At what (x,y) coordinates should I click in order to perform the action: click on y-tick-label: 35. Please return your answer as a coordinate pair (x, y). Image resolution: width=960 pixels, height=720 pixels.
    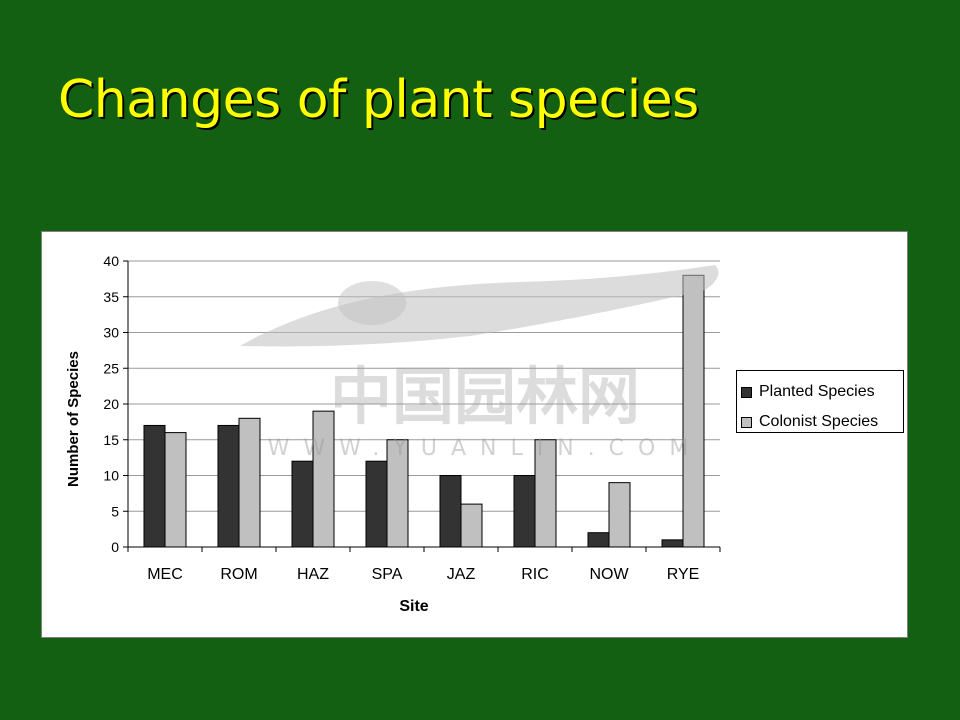
    Looking at the image, I should click on (111, 297).